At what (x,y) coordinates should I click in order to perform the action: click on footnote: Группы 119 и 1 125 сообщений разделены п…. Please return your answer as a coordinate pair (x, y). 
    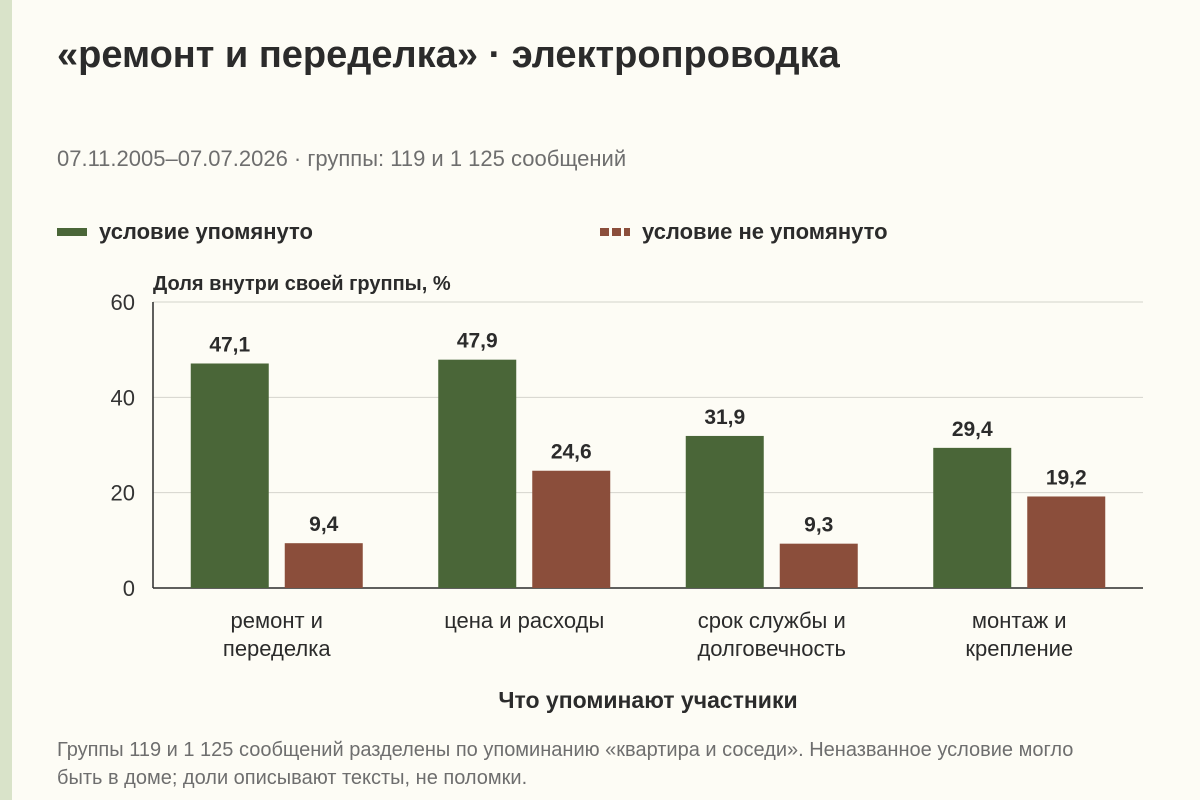
    Looking at the image, I should click on (565, 764).